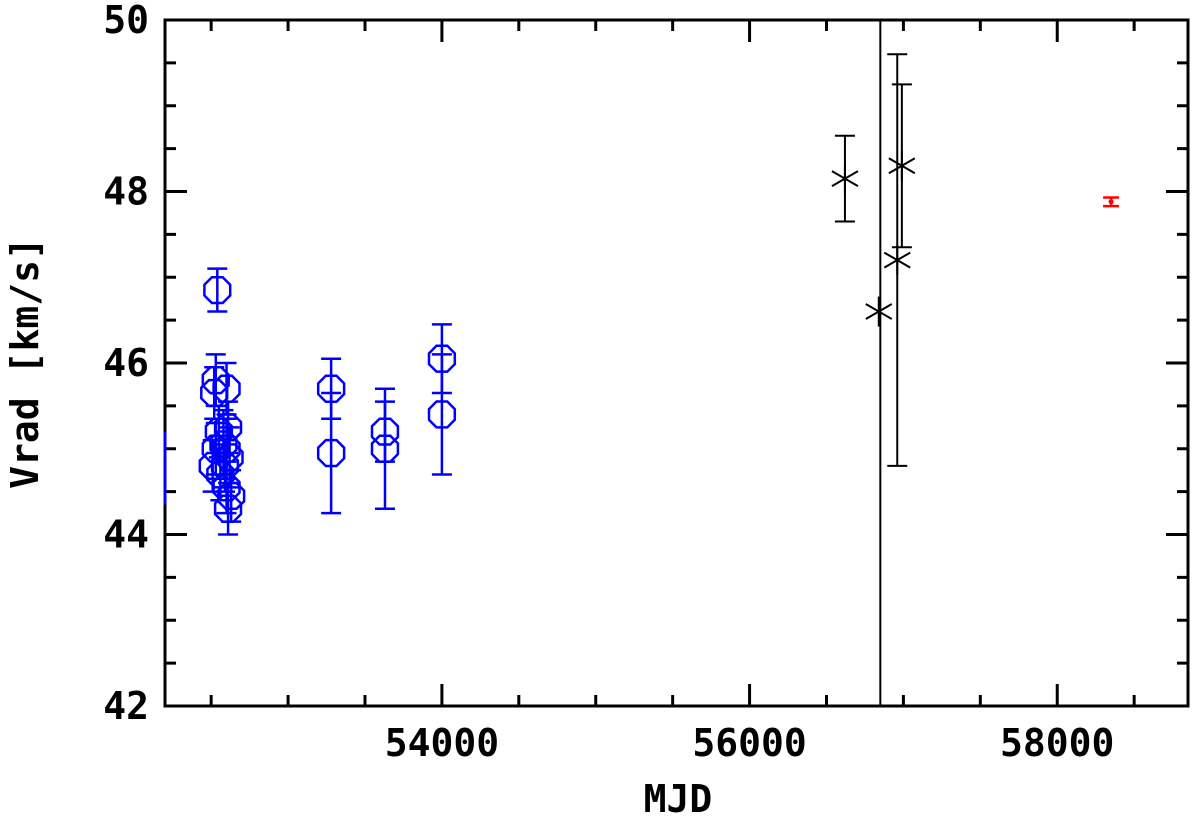 Image resolution: width=1200 pixels, height=818 pixels. I want to click on y-tick-label: 42, so click(126, 706).